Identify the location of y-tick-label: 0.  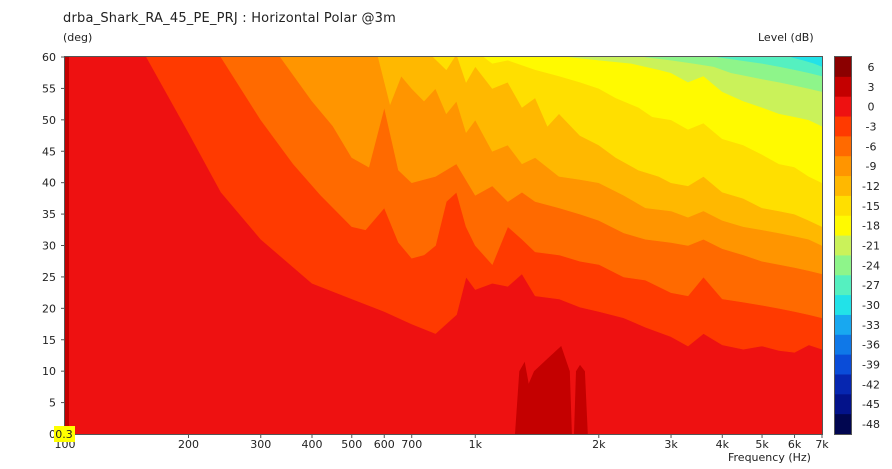
(52, 434).